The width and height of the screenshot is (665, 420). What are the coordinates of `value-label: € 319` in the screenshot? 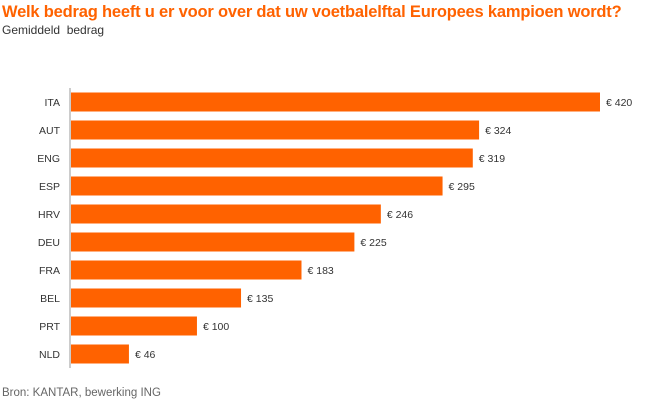 It's located at (492, 159).